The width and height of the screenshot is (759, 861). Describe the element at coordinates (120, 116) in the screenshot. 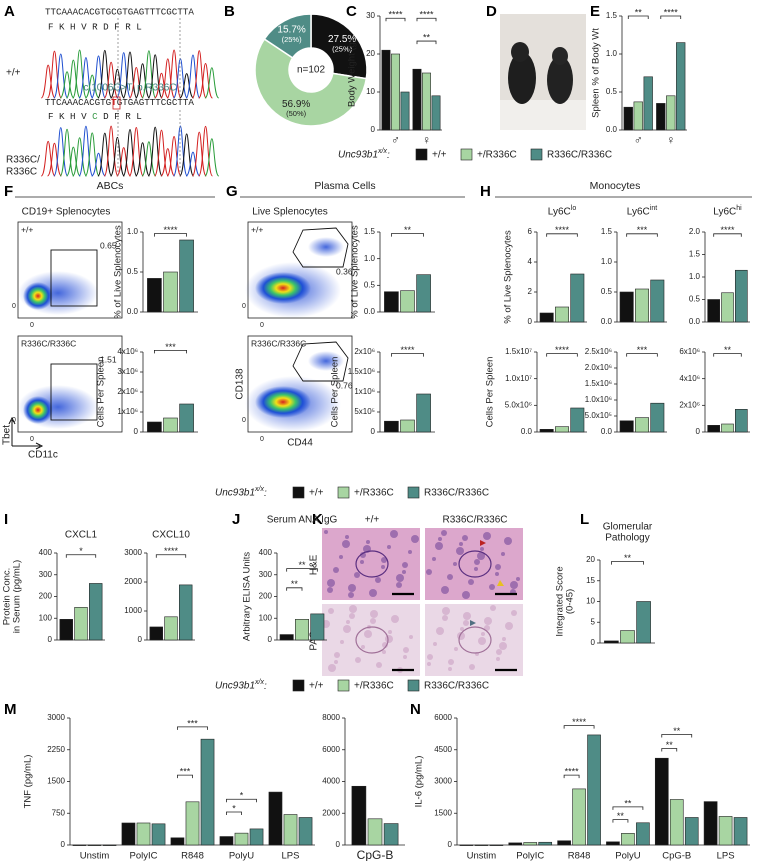

I see `aa-part: D F R L` at that location.